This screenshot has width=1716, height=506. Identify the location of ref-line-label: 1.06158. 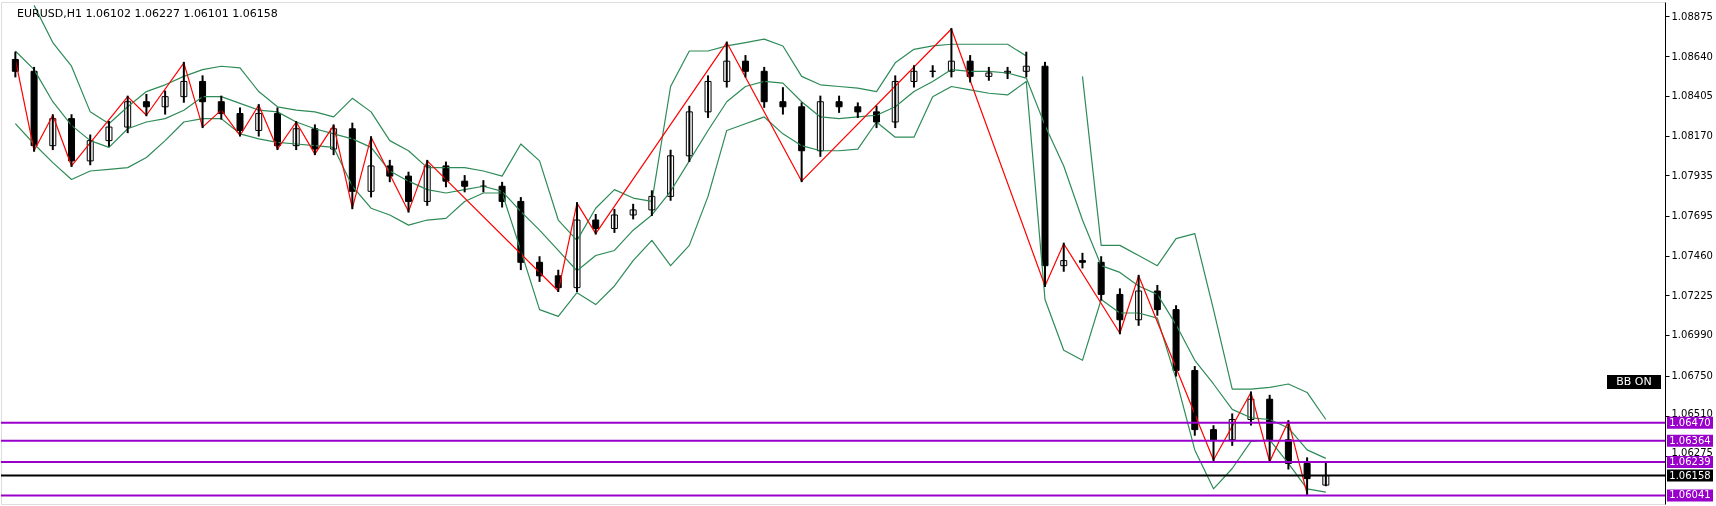
(1690, 475).